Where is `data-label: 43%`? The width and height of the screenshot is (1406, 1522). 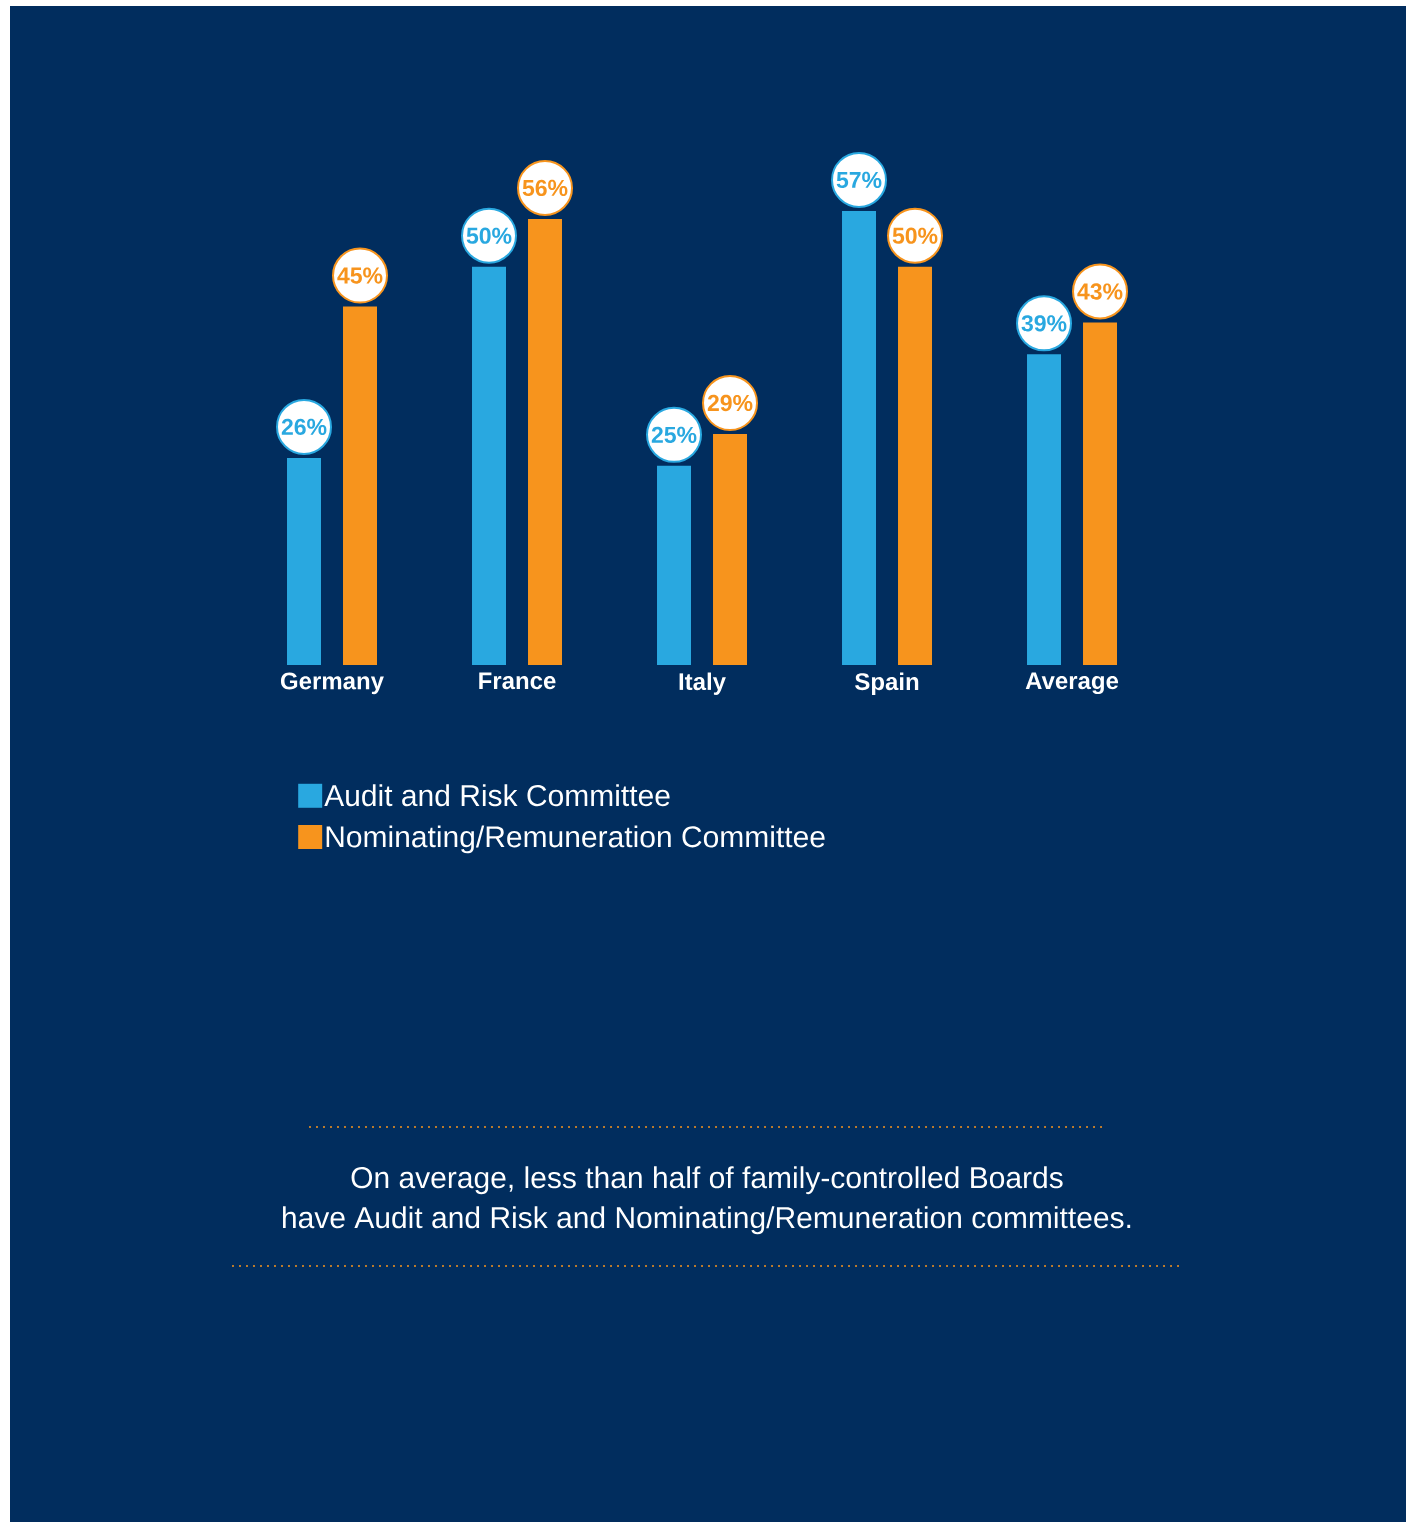 data-label: 43% is located at coordinates (1100, 291).